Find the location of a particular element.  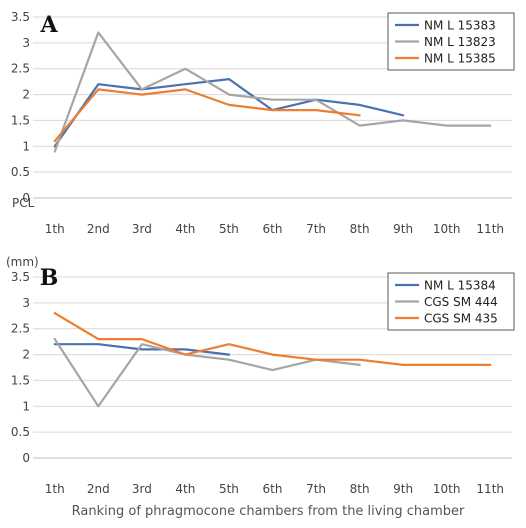

panel-label: B is located at coordinates (49, 278).